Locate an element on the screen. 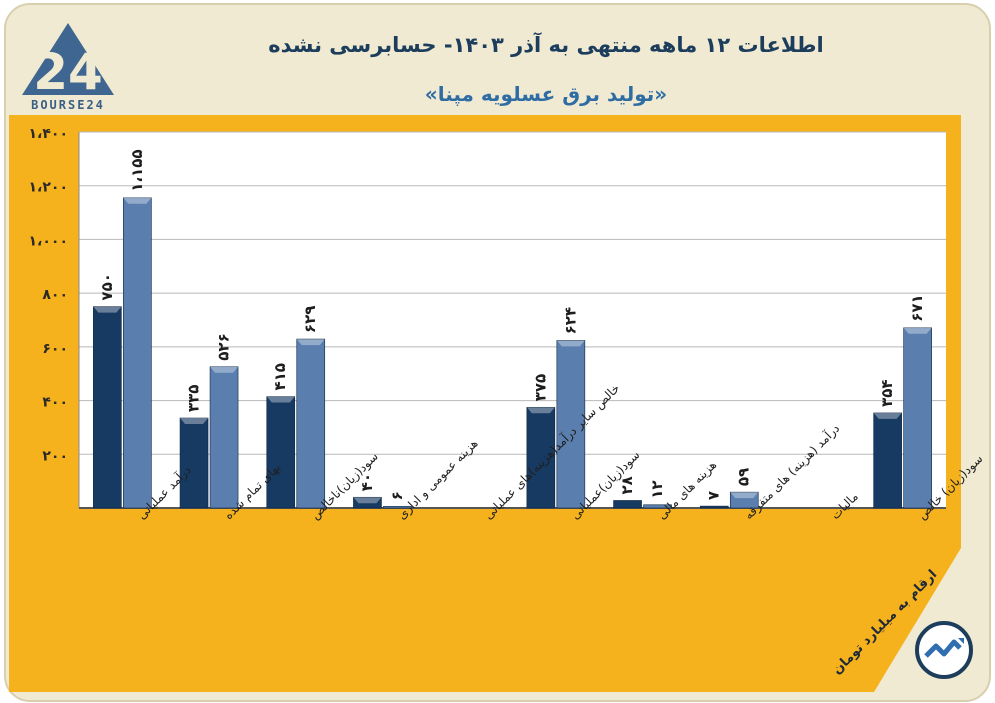  data-label-s2-1: ۵۲۶ is located at coordinates (224, 346).